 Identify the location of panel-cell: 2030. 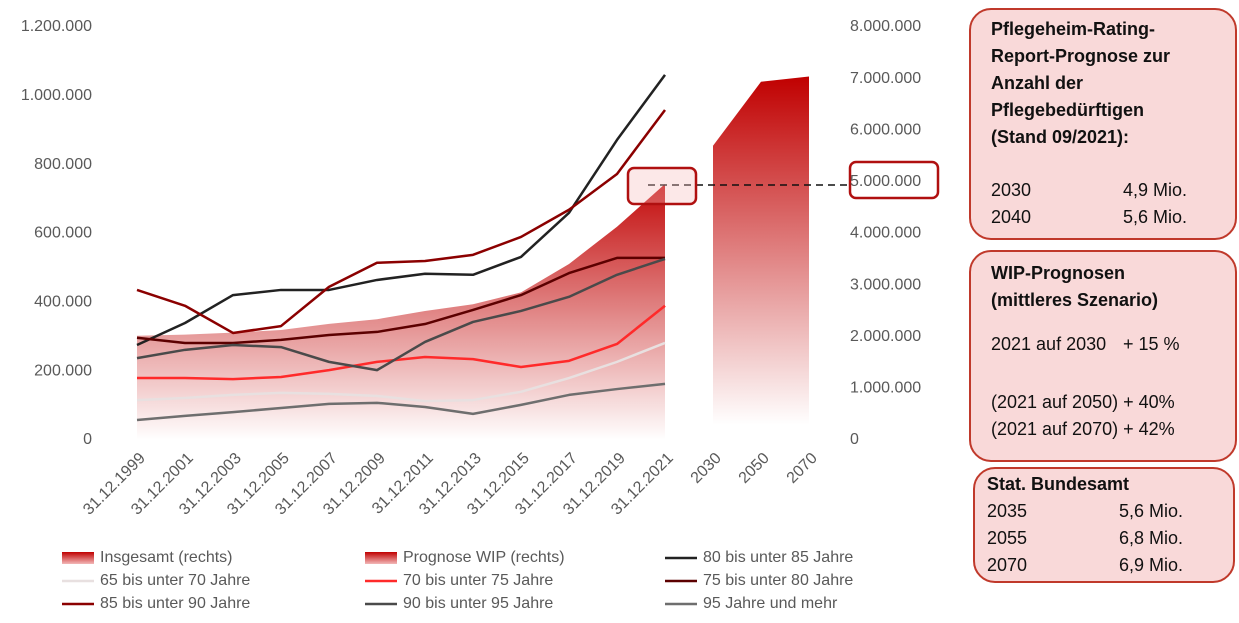
(1011, 190).